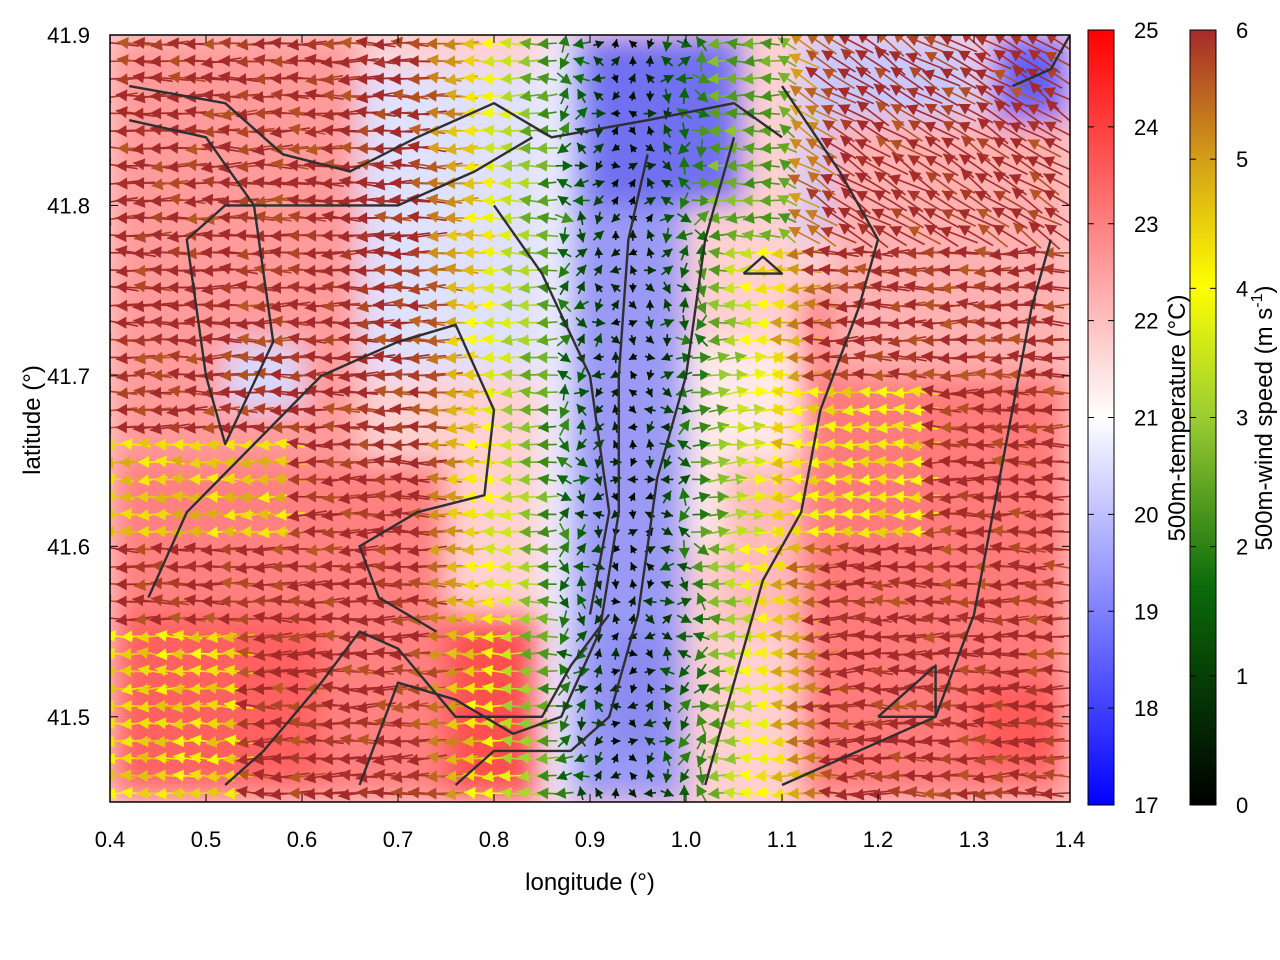  Describe the element at coordinates (1146, 611) in the screenshot. I see `temperature-colorbar-tick-label: 19` at that location.